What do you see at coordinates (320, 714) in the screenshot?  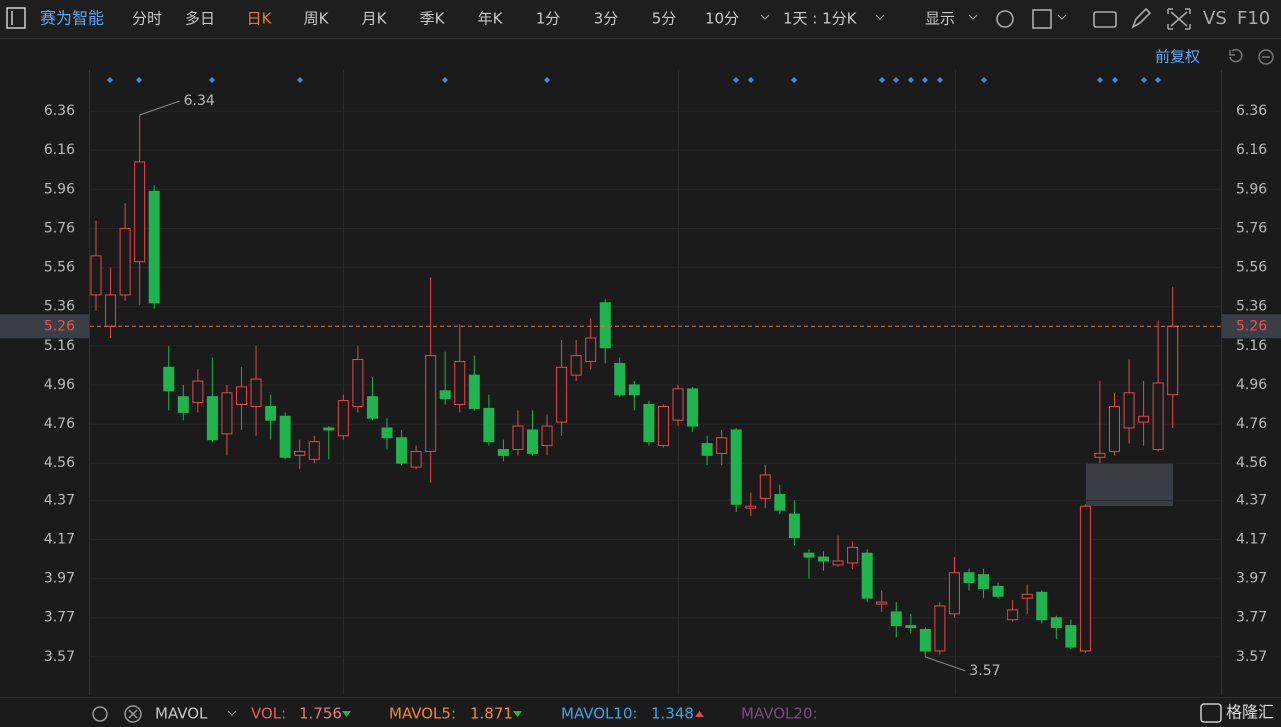 I see `vol-value: 1.756` at bounding box center [320, 714].